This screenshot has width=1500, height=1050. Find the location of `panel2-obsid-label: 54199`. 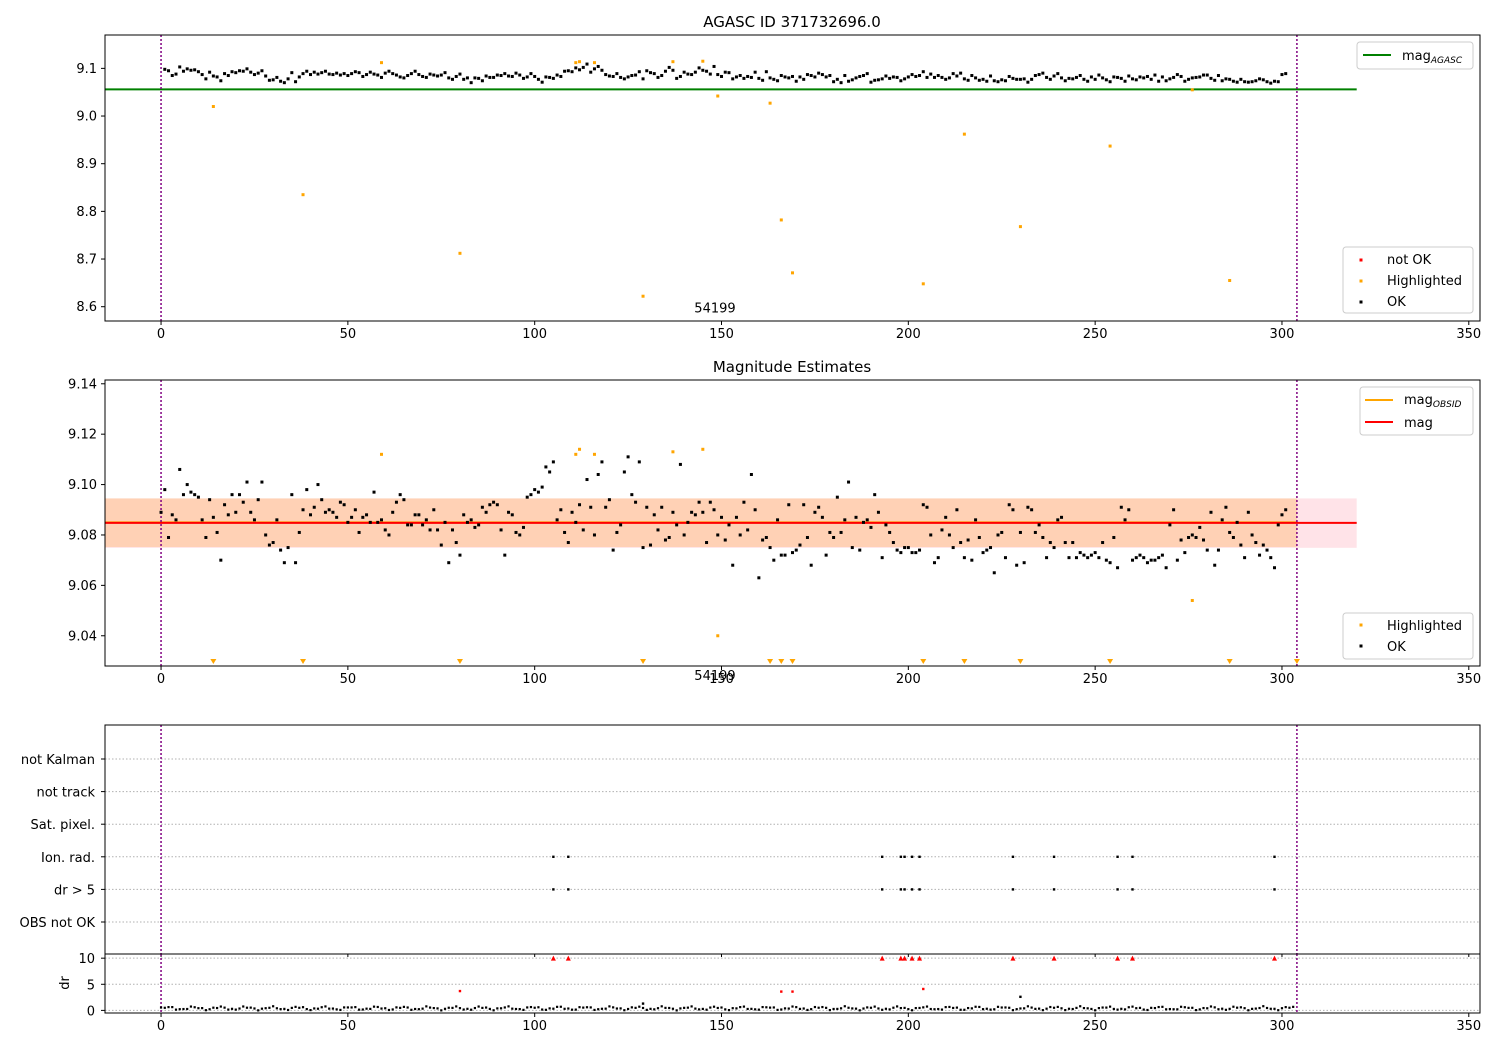

panel2-obsid-label: 54199 is located at coordinates (714, 676).